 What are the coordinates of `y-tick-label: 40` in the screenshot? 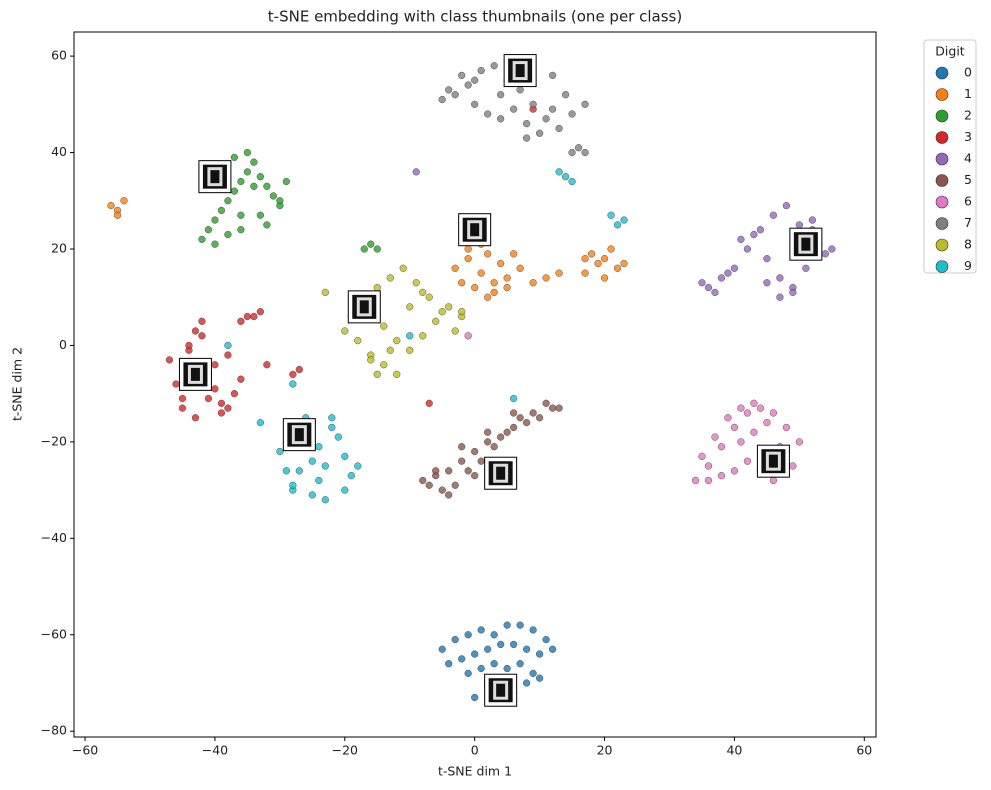 It's located at (59, 151).